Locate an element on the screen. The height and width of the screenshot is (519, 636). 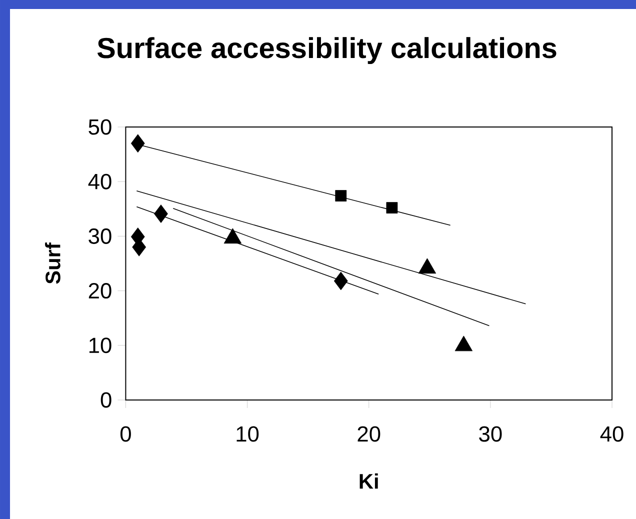
y-tick-label: 20 is located at coordinates (100, 291).